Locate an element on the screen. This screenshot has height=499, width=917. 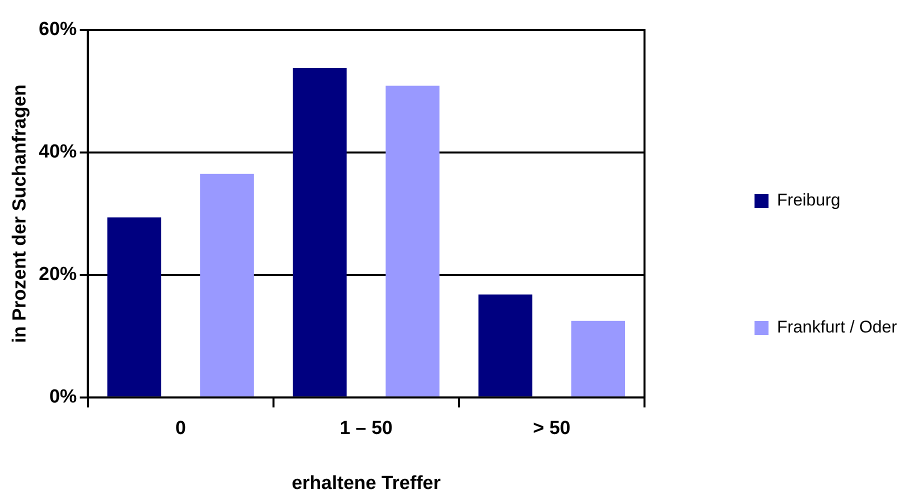
x-tick-label: 0 is located at coordinates (180, 429).